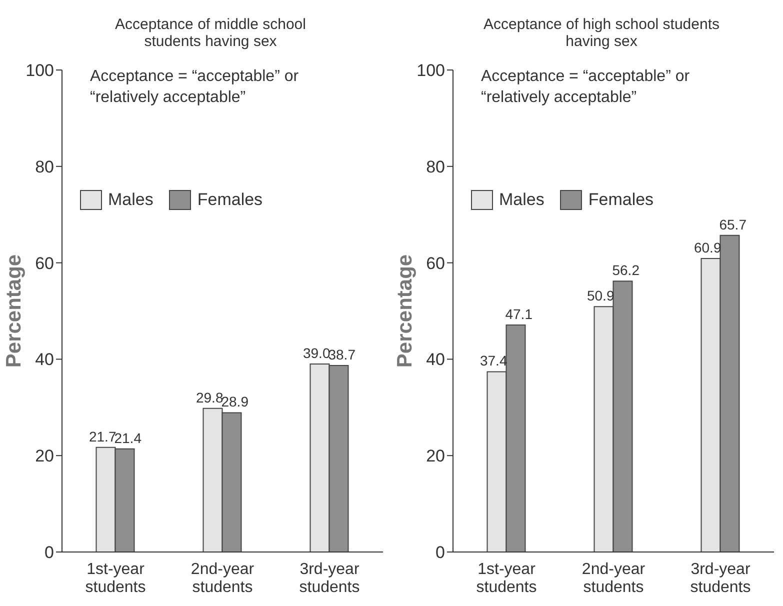  Describe the element at coordinates (601, 33) in the screenshot. I see `chart-title: Acceptance of high school students having sex` at that location.